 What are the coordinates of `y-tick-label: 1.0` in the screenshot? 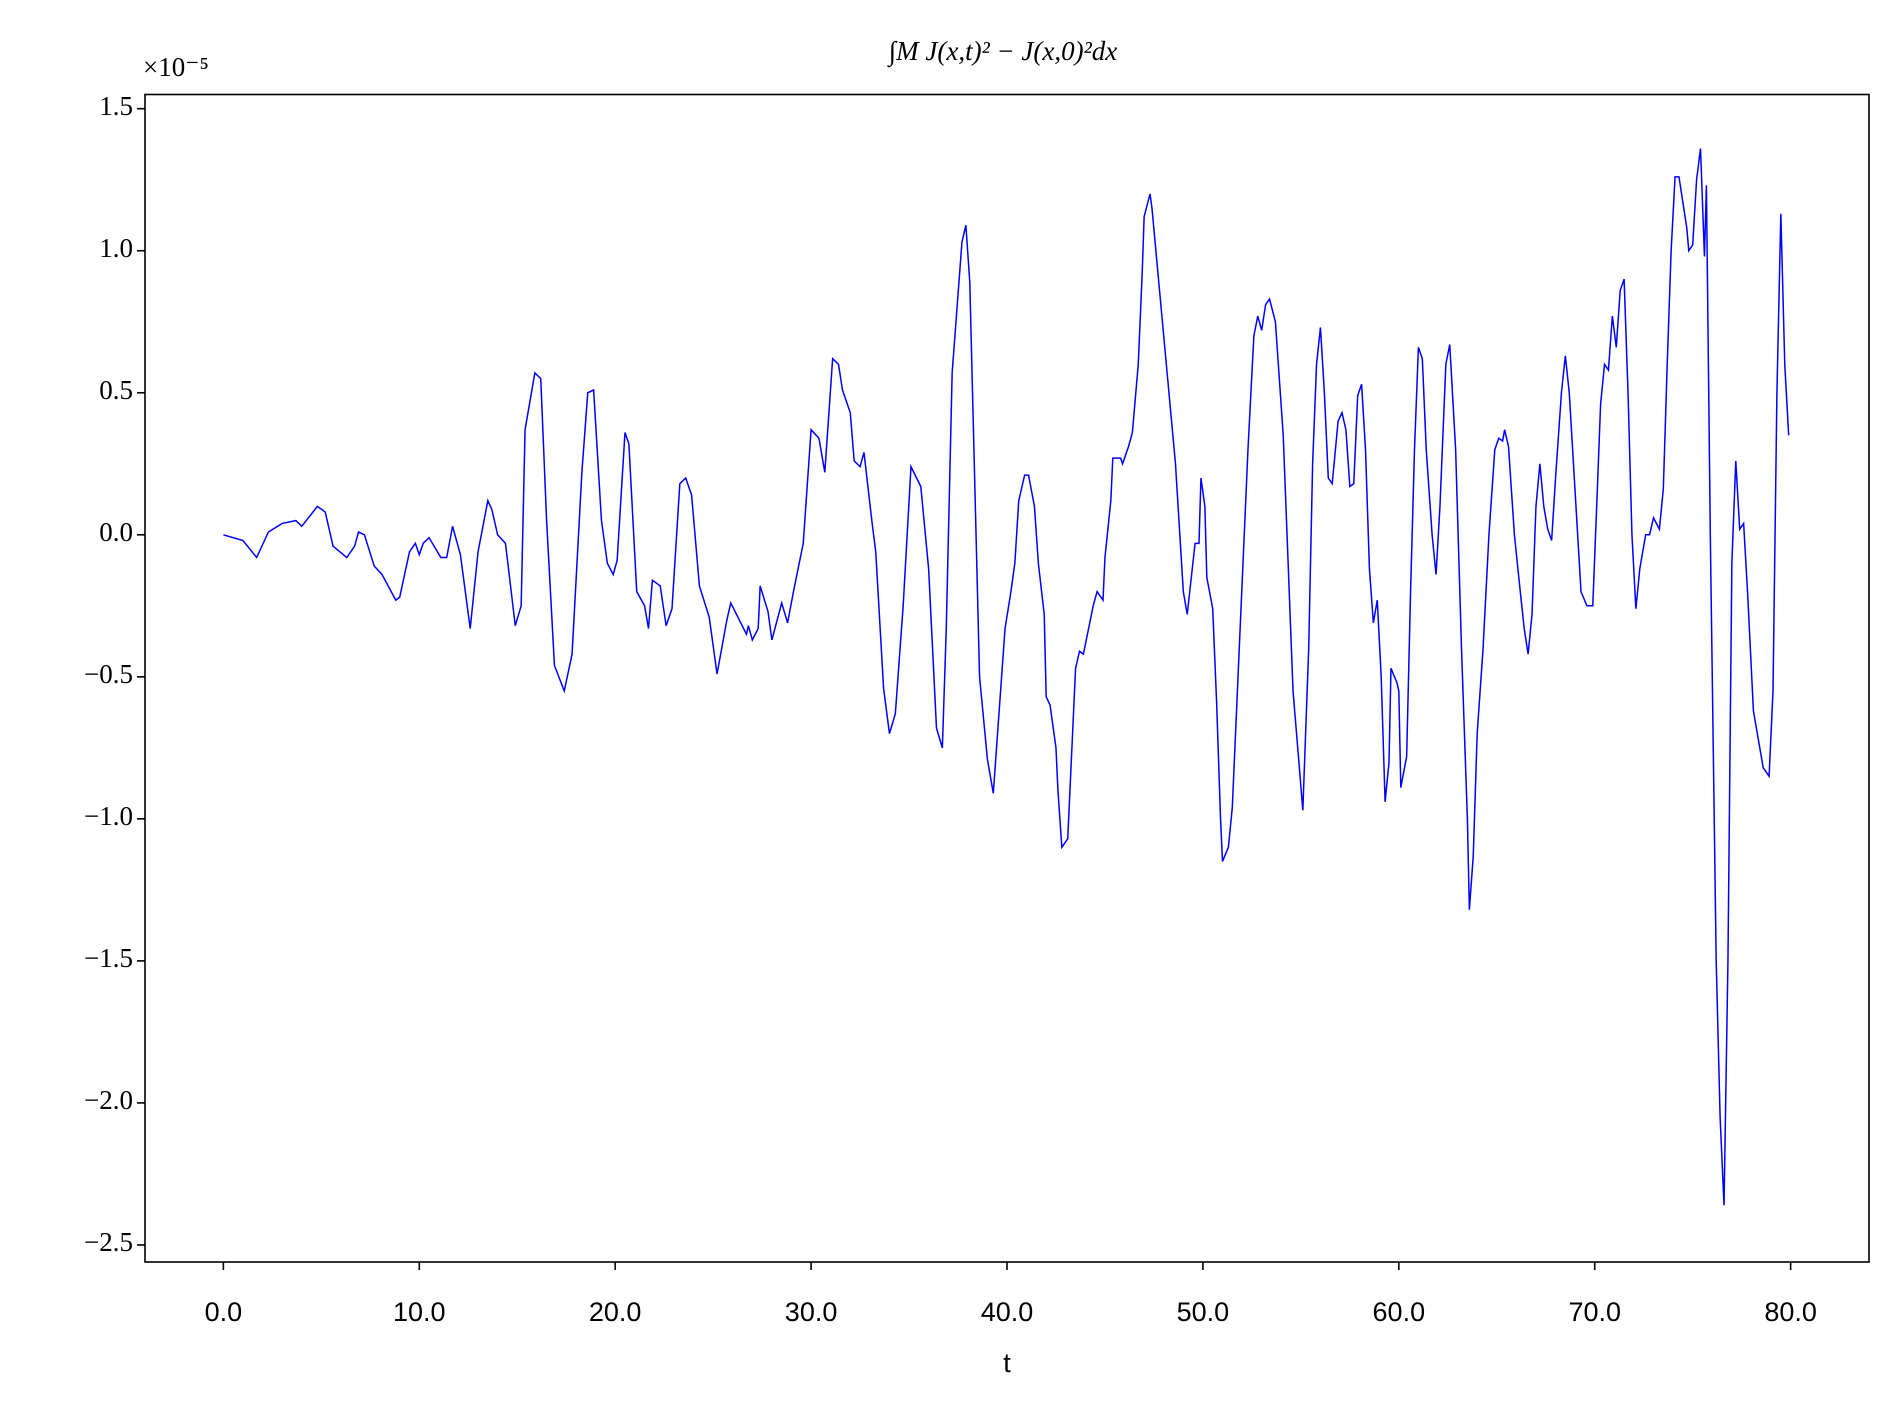 It's located at (116, 248).